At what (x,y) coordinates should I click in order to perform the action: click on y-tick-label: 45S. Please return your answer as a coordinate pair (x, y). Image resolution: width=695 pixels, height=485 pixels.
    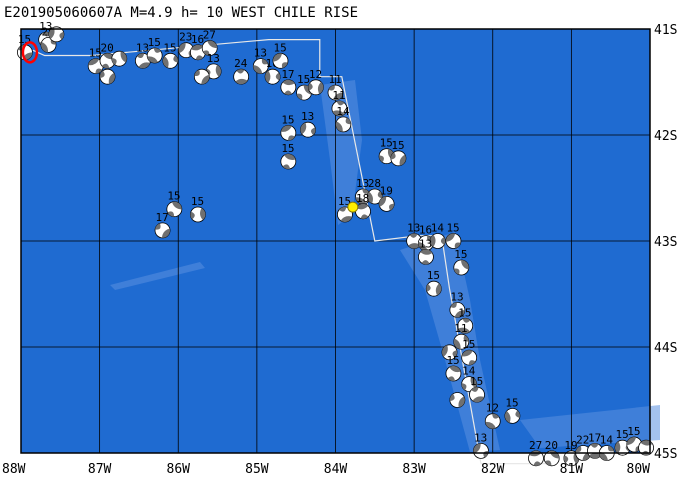
    Looking at the image, I should click on (665, 454).